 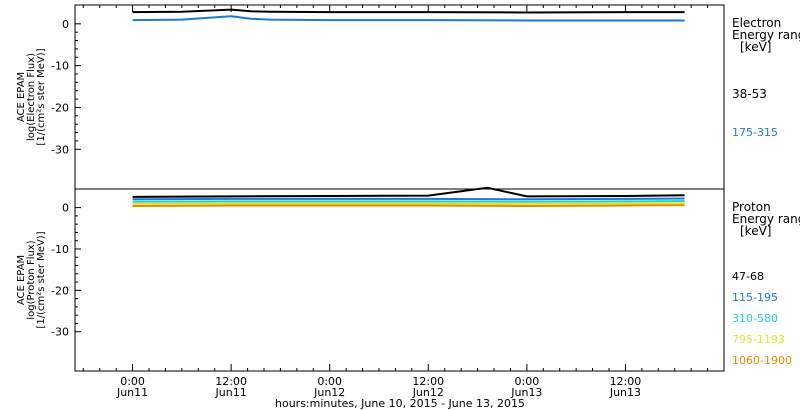 What do you see at coordinates (758, 339) in the screenshot?
I see `legend-entry: 795-1193` at bounding box center [758, 339].